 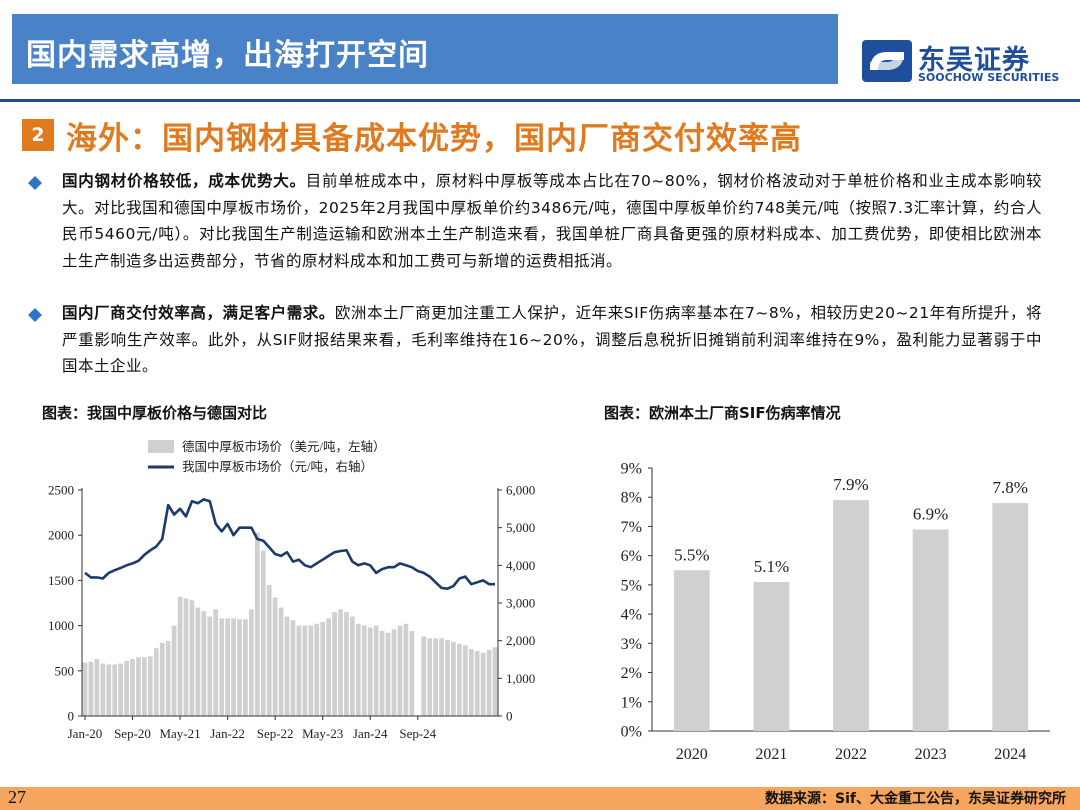 I want to click on right-y-tick-label: 0, so click(x=509, y=716).